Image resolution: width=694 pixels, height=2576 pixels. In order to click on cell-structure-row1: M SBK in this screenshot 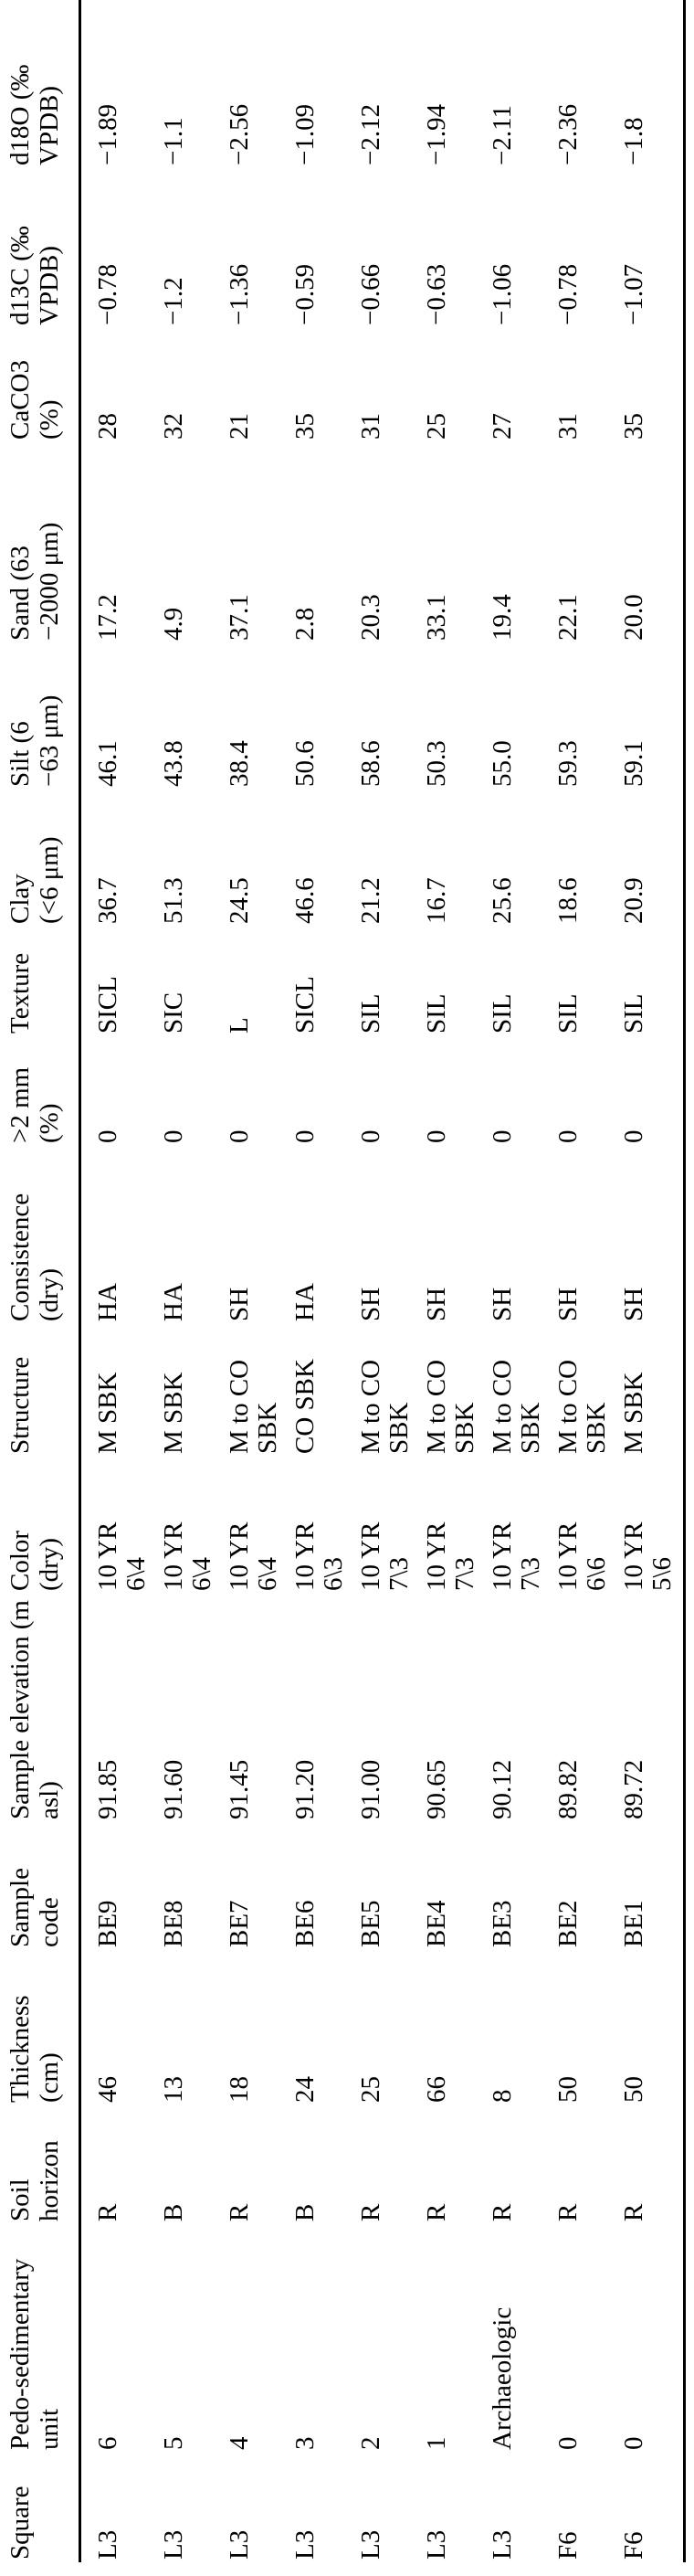, I will do `click(107, 1413)`.